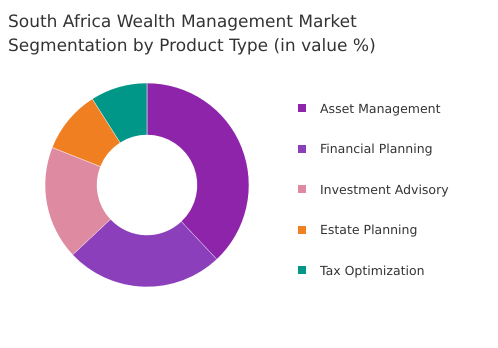  What do you see at coordinates (372, 270) in the screenshot?
I see `legend-label: Tax Optimization` at bounding box center [372, 270].